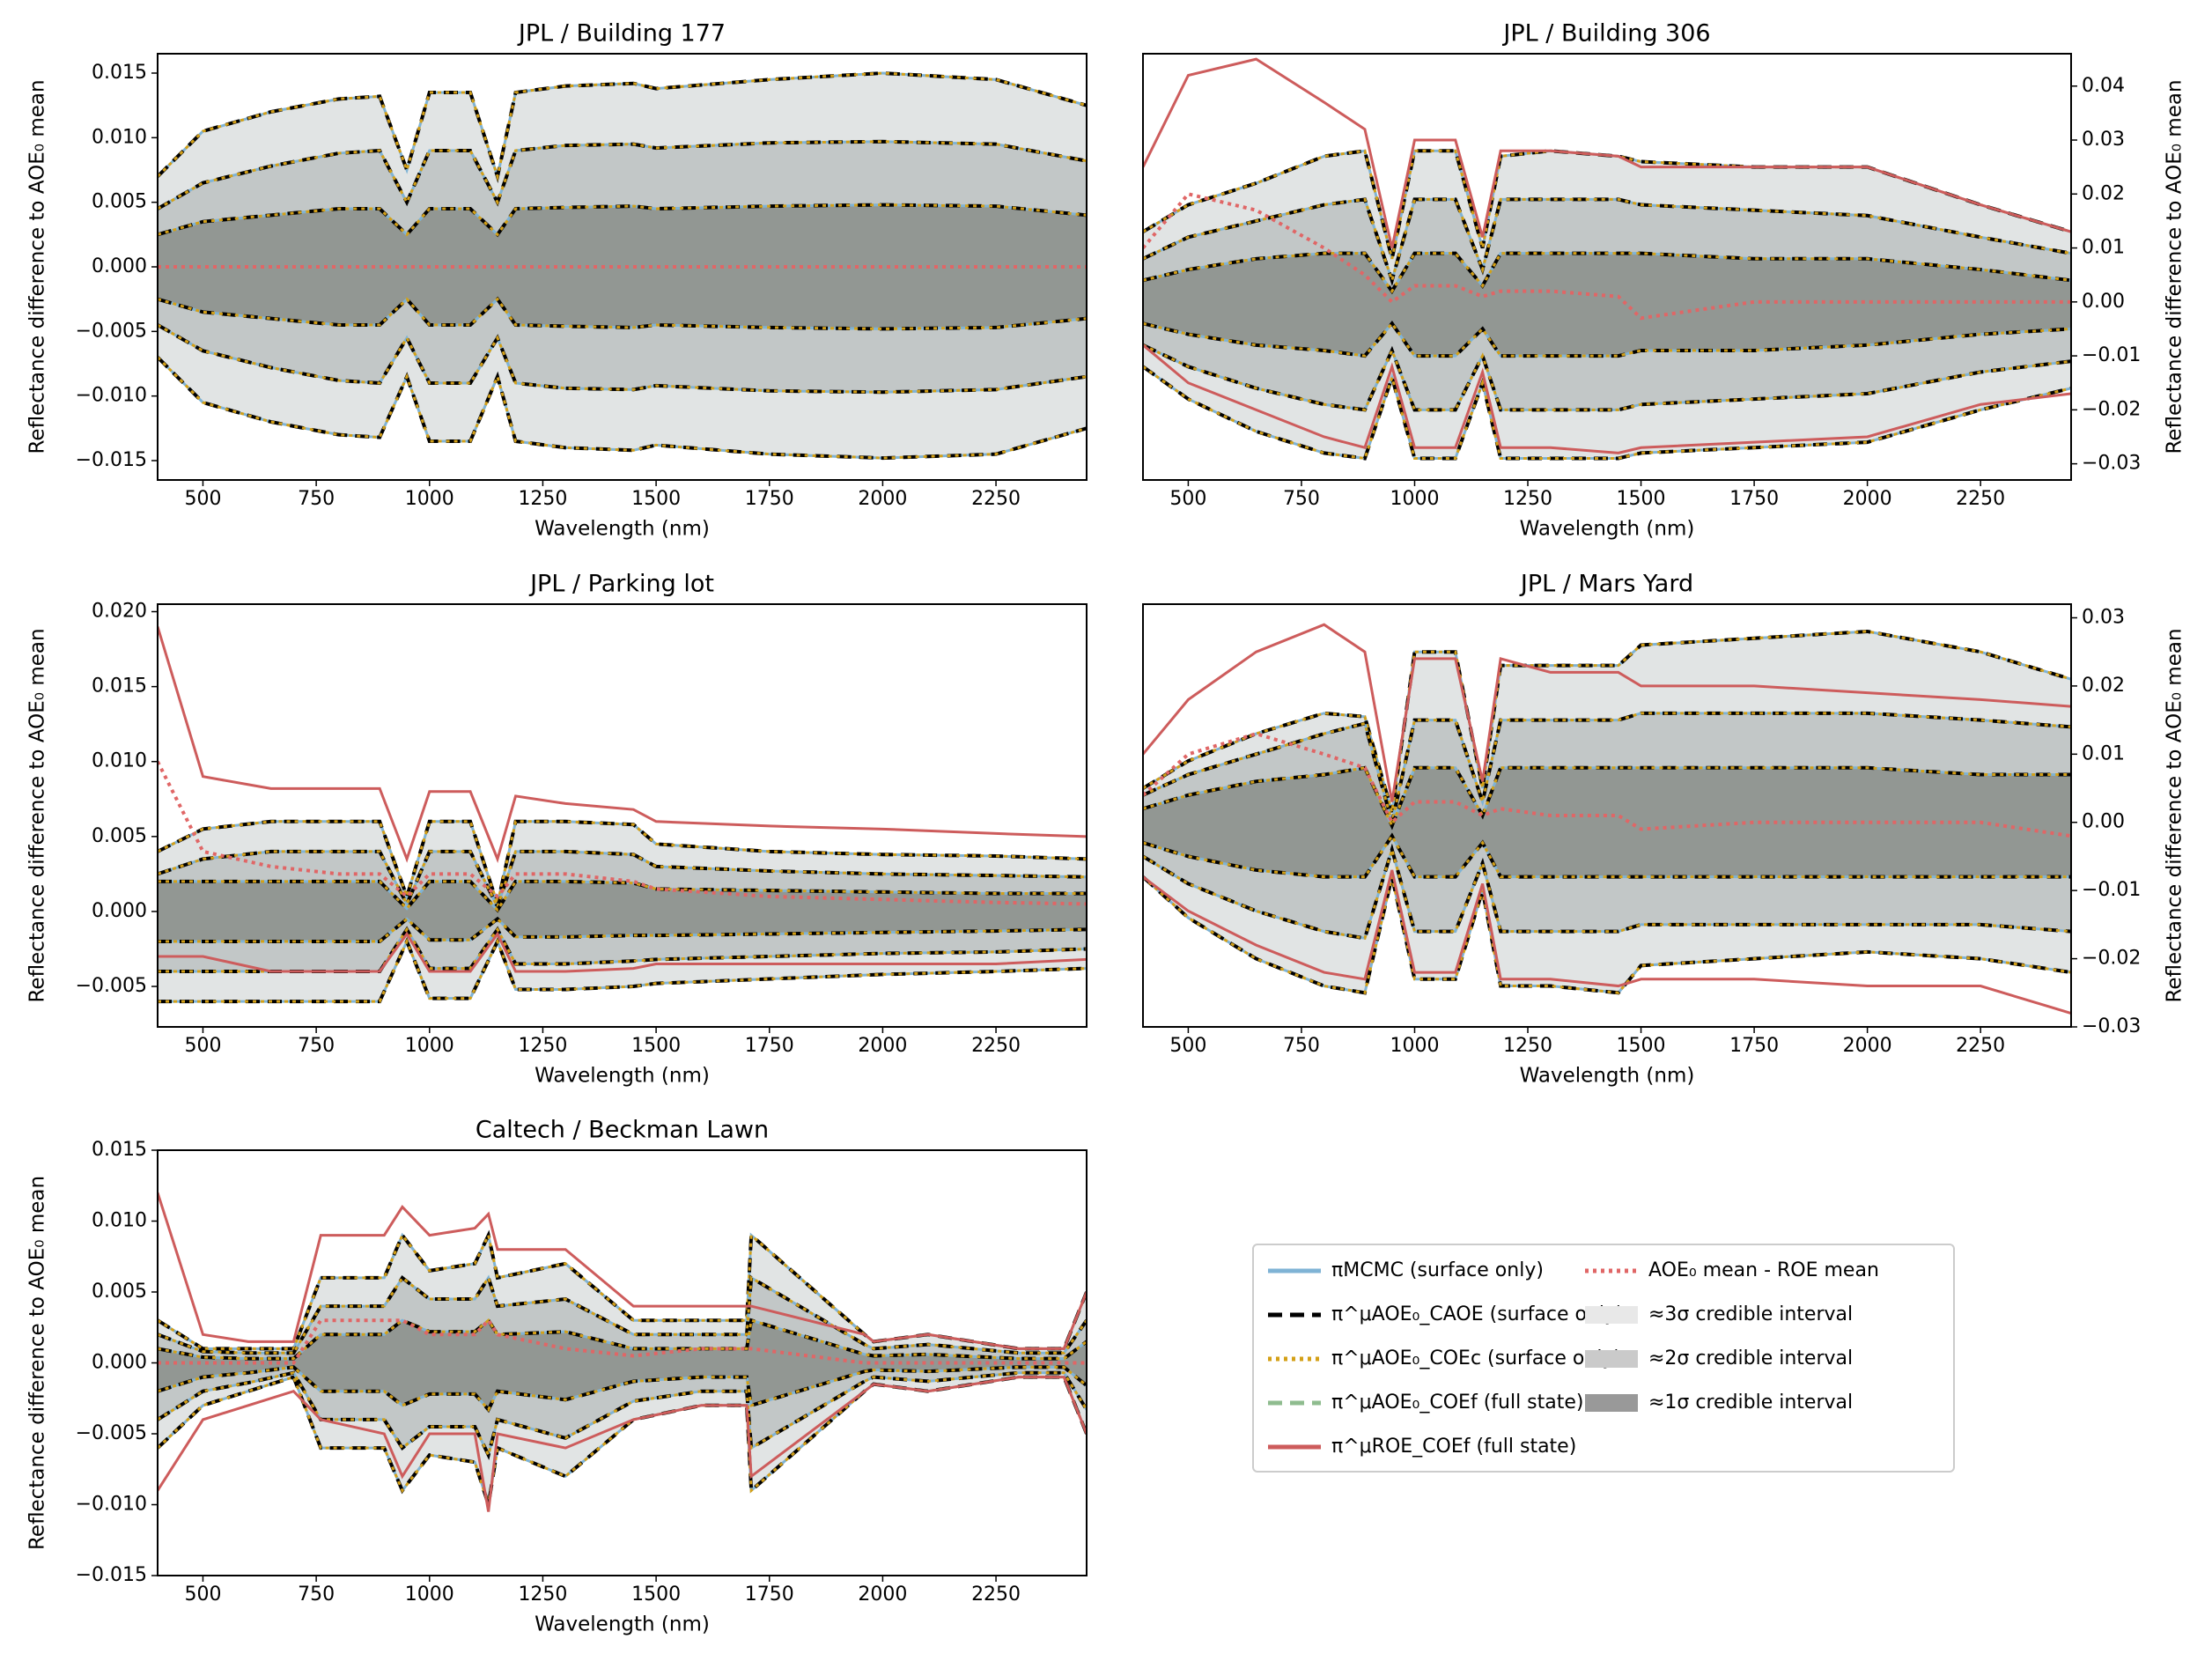  What do you see at coordinates (119, 612) in the screenshot?
I see `y-tick-label: 0.020` at bounding box center [119, 612].